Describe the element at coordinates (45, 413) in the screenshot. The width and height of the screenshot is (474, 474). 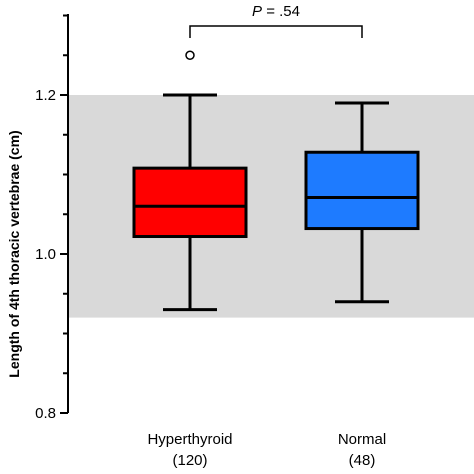
I see `y-tick-label: 0.8` at that location.